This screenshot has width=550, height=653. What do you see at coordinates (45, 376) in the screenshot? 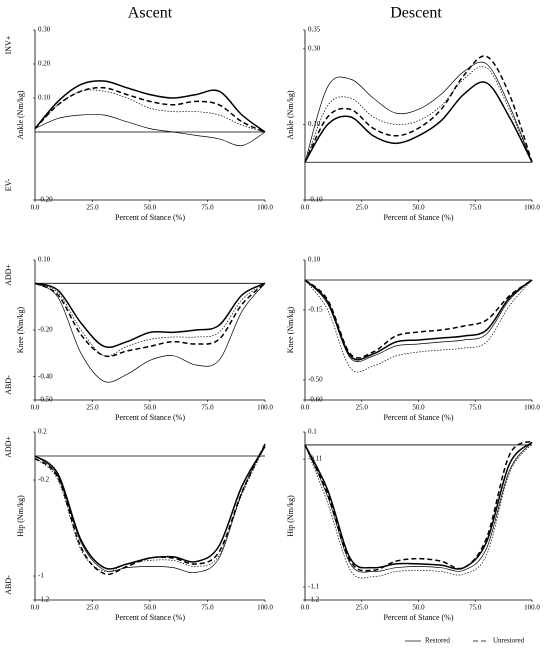
I see `y-tick-label: -0.40` at bounding box center [45, 376].